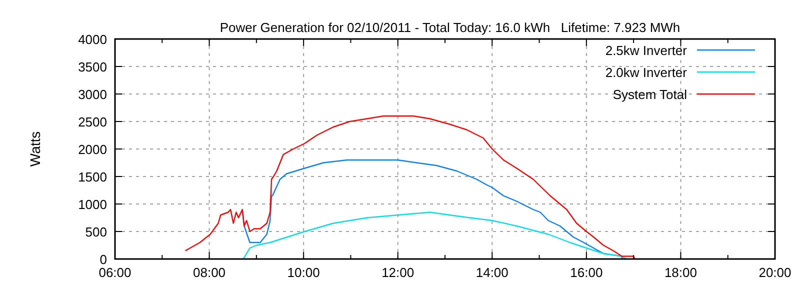 The image size is (800, 300). I want to click on legend-label: 2.0kw Inverter, so click(646, 72).